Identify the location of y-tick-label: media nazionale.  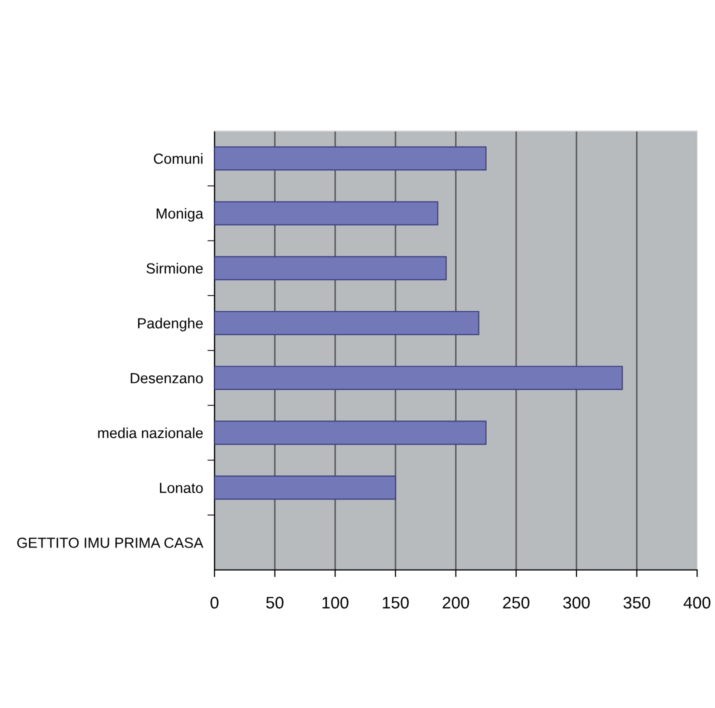
(150, 432).